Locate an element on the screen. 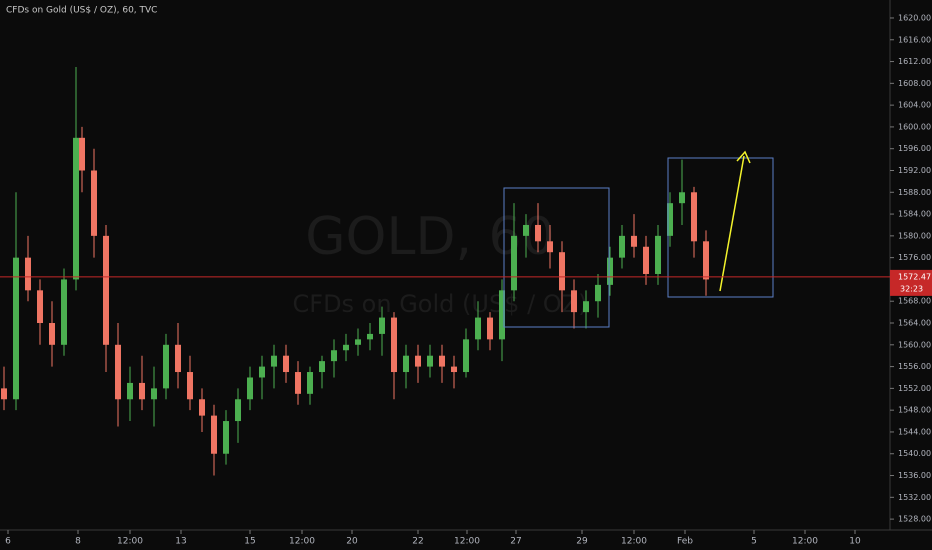 The height and width of the screenshot is (550, 932). y-tick-label: 1560.00 is located at coordinates (914, 344).